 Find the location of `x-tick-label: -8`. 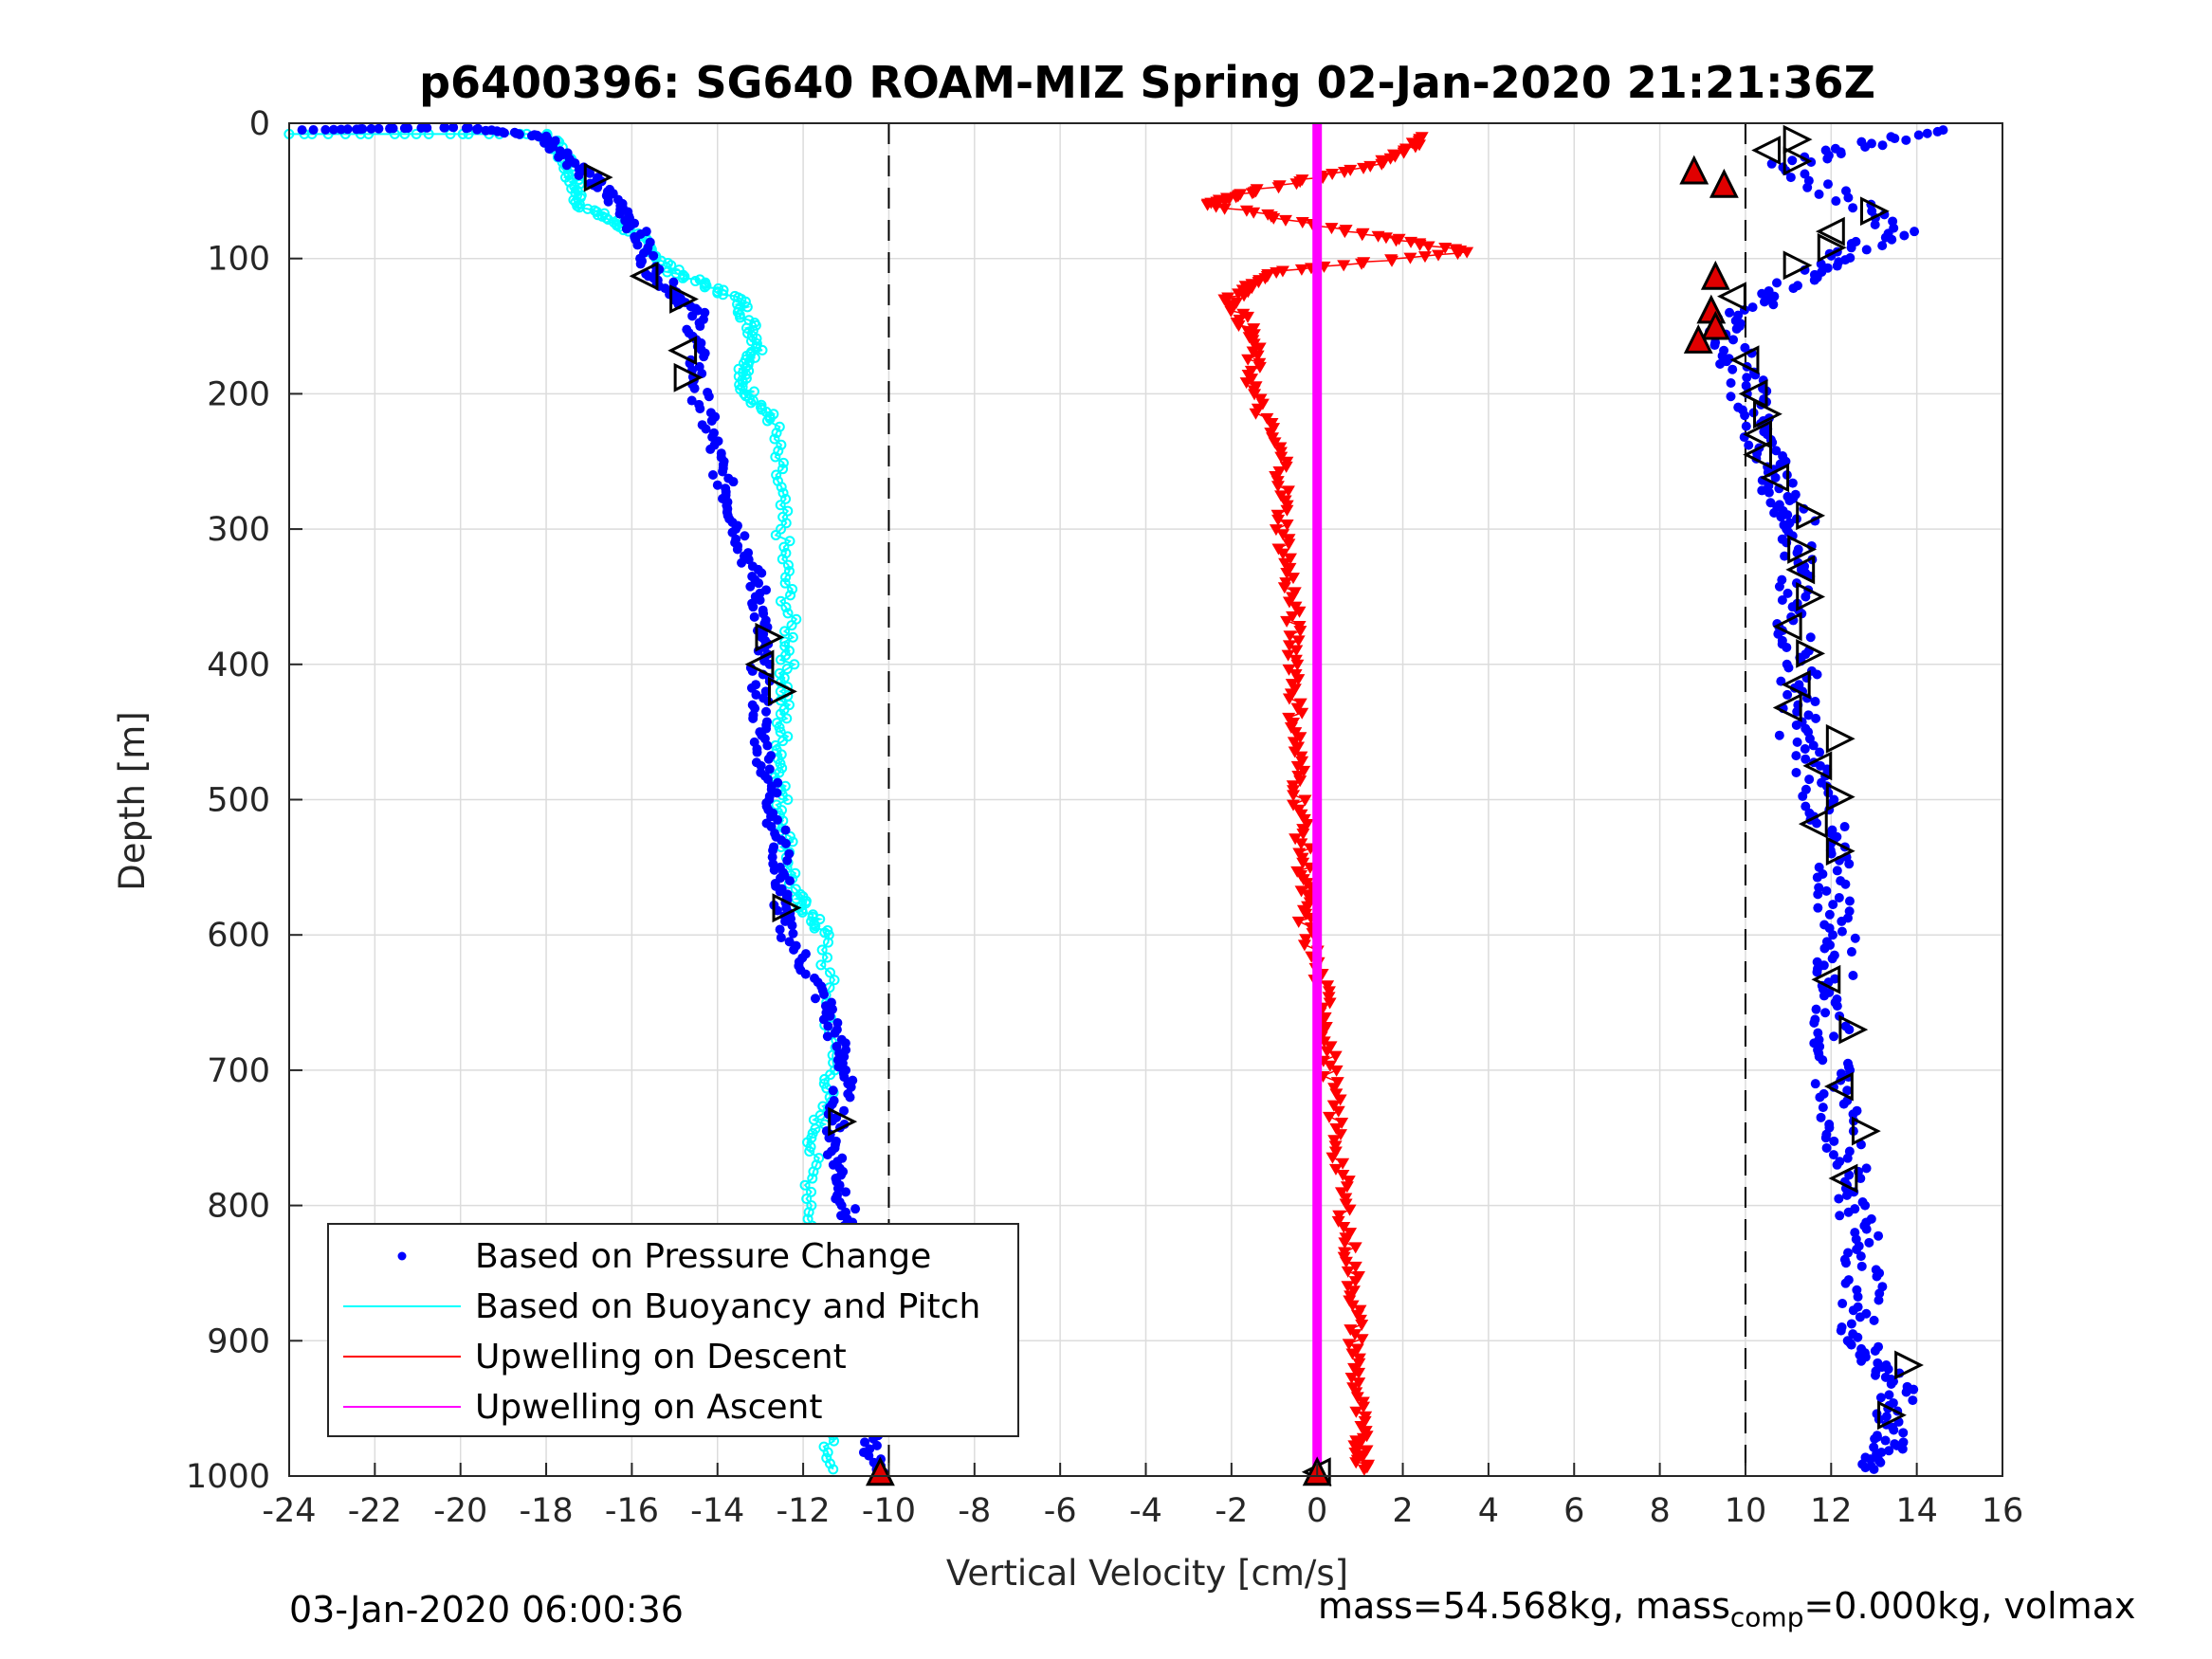

x-tick-label: -8 is located at coordinates (974, 1511).